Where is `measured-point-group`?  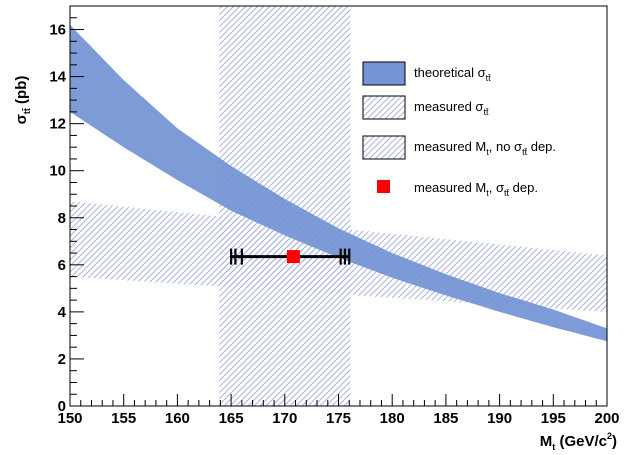
measured-point-group is located at coordinates (290, 256).